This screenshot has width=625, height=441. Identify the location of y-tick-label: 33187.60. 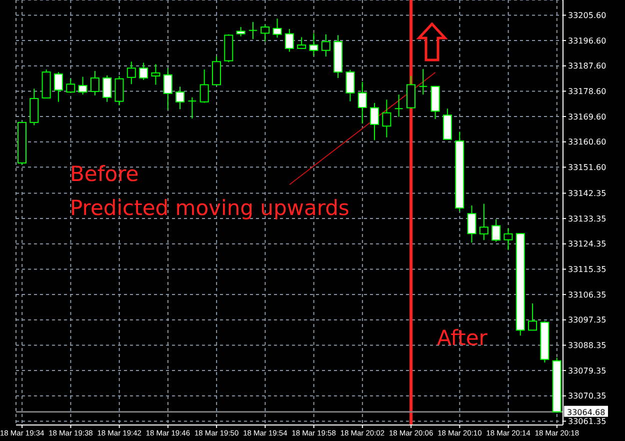
(587, 66).